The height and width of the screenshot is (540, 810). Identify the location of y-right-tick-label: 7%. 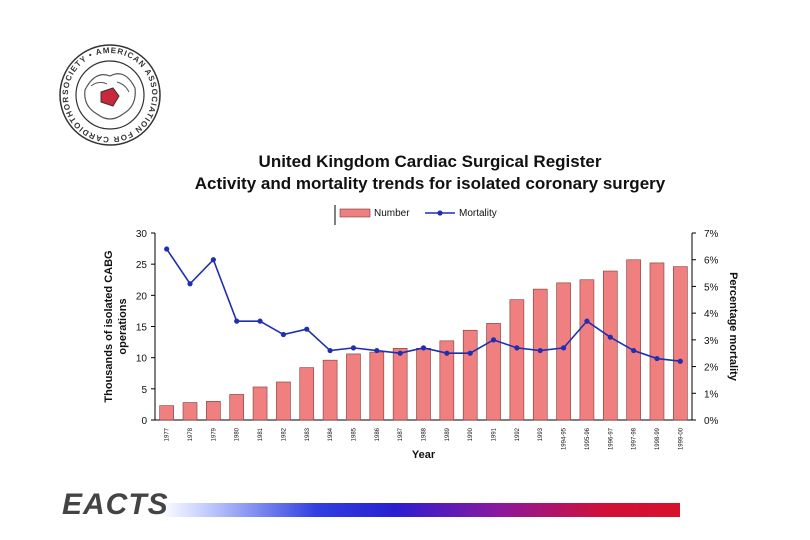
(711, 234).